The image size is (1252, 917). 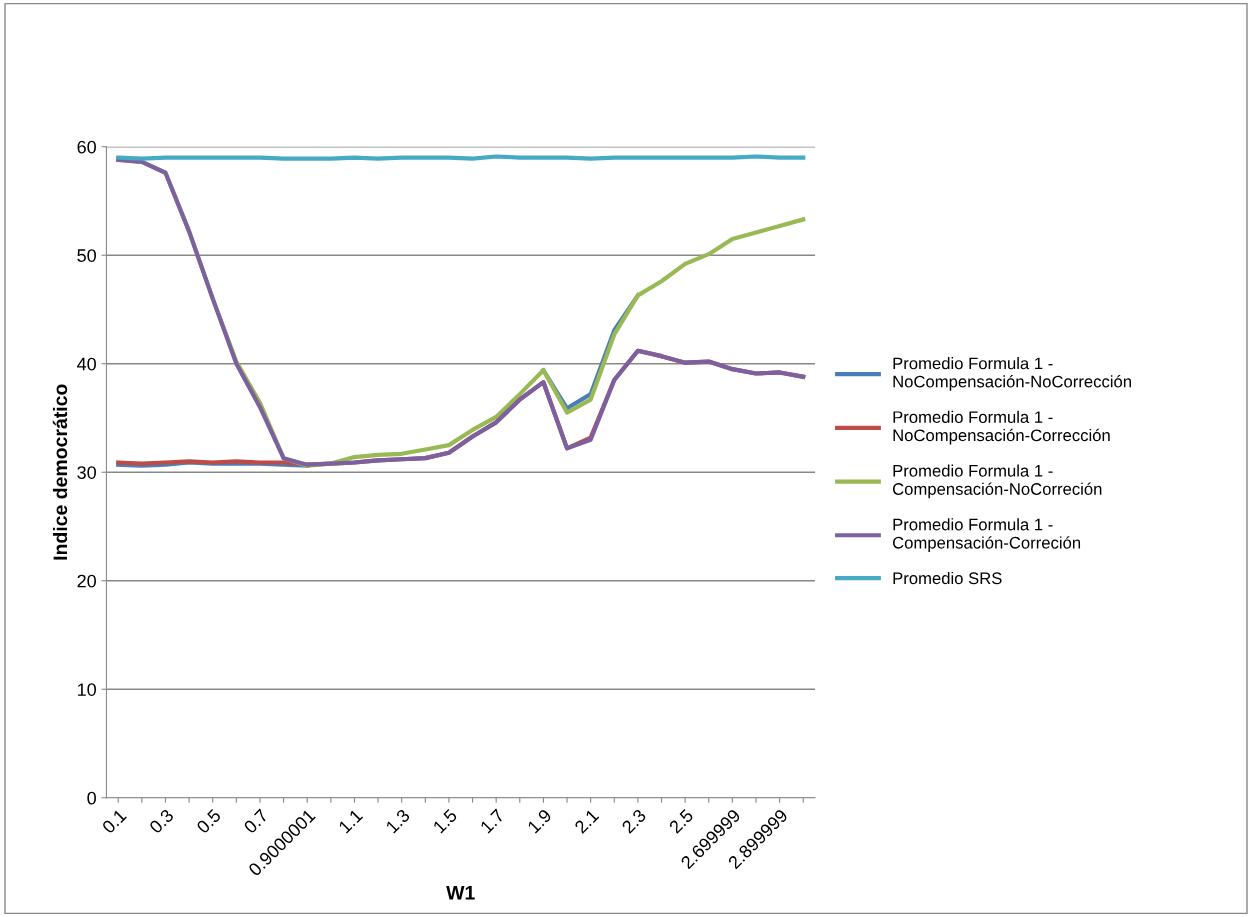 What do you see at coordinates (947, 578) in the screenshot?
I see `legend-label: Promedio SRS` at bounding box center [947, 578].